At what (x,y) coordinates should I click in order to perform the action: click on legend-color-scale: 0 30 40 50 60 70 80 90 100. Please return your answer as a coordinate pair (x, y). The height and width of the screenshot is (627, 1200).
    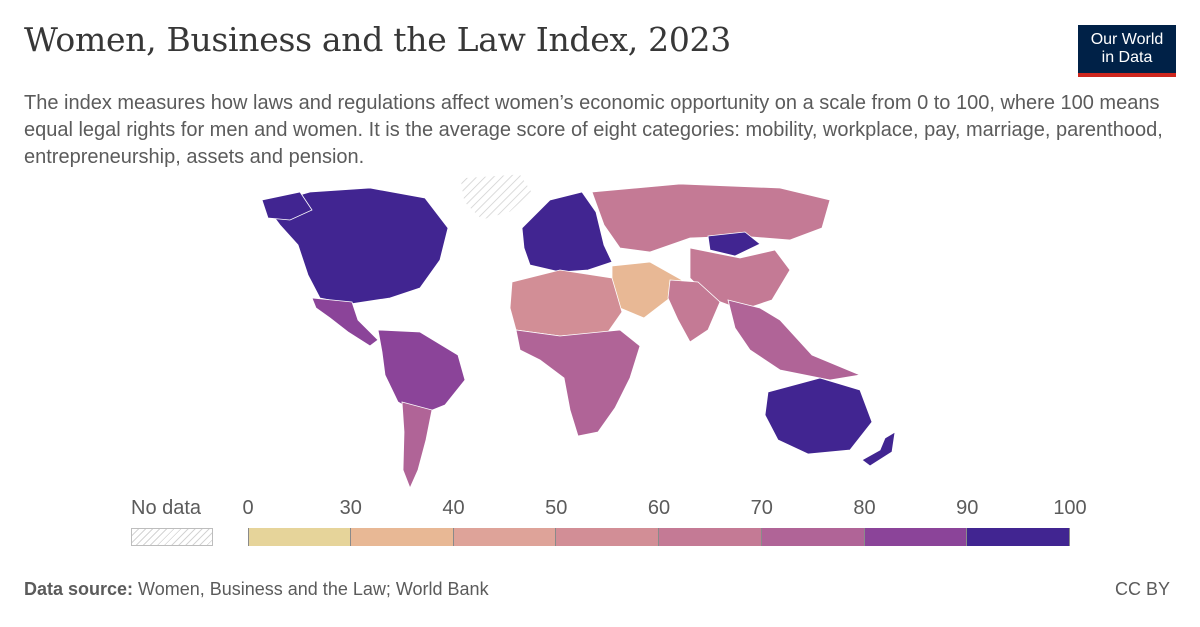
    Looking at the image, I should click on (664, 523).